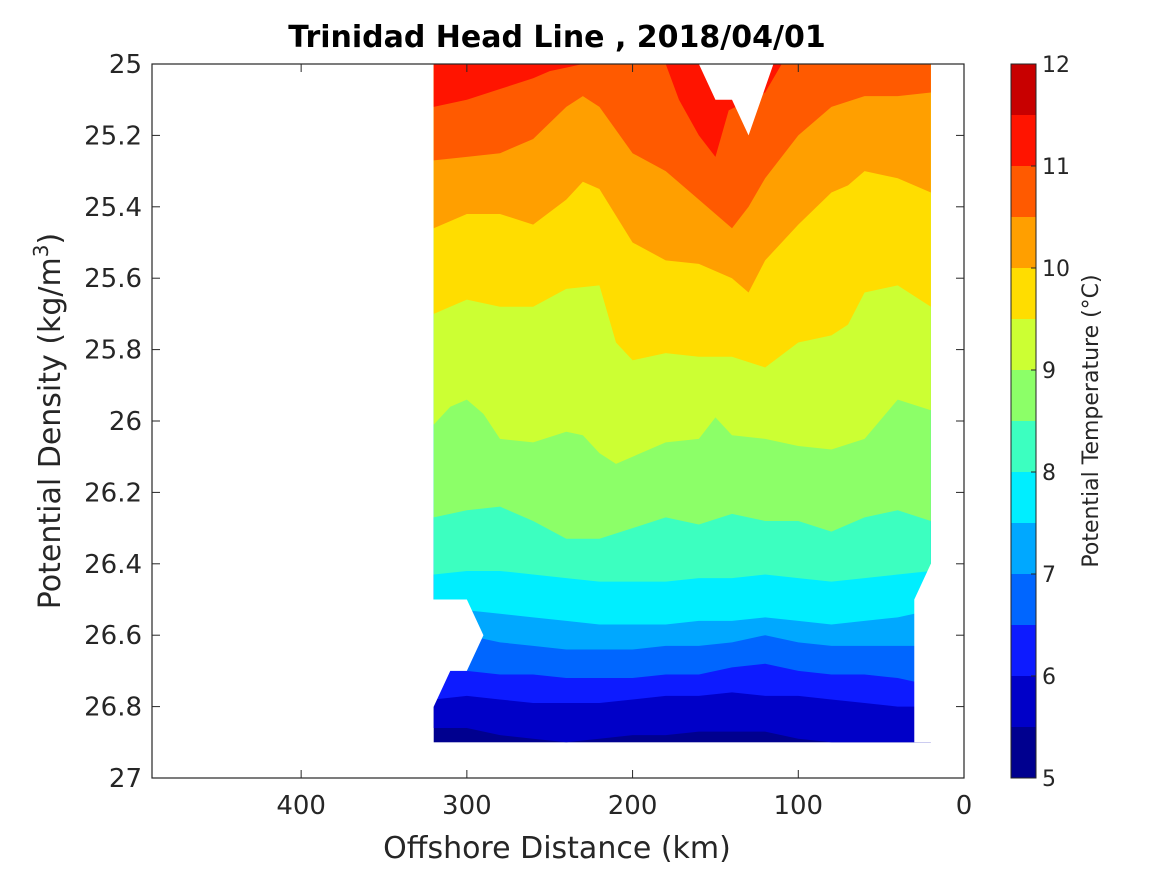 The width and height of the screenshot is (1167, 875). What do you see at coordinates (798, 806) in the screenshot?
I see `x-tick-label: 100` at bounding box center [798, 806].